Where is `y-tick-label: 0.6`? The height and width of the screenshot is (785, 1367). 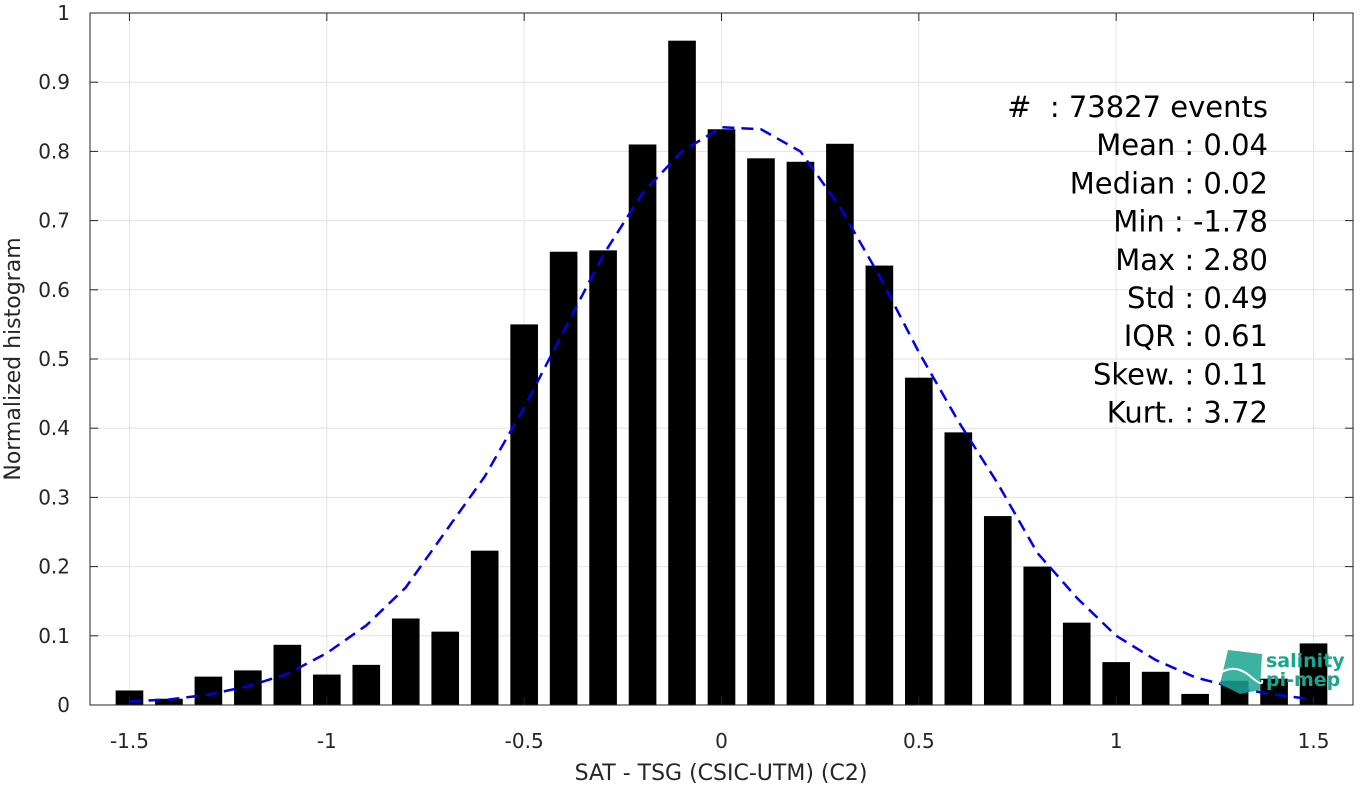
y-tick-label: 0.6 is located at coordinates (54, 290).